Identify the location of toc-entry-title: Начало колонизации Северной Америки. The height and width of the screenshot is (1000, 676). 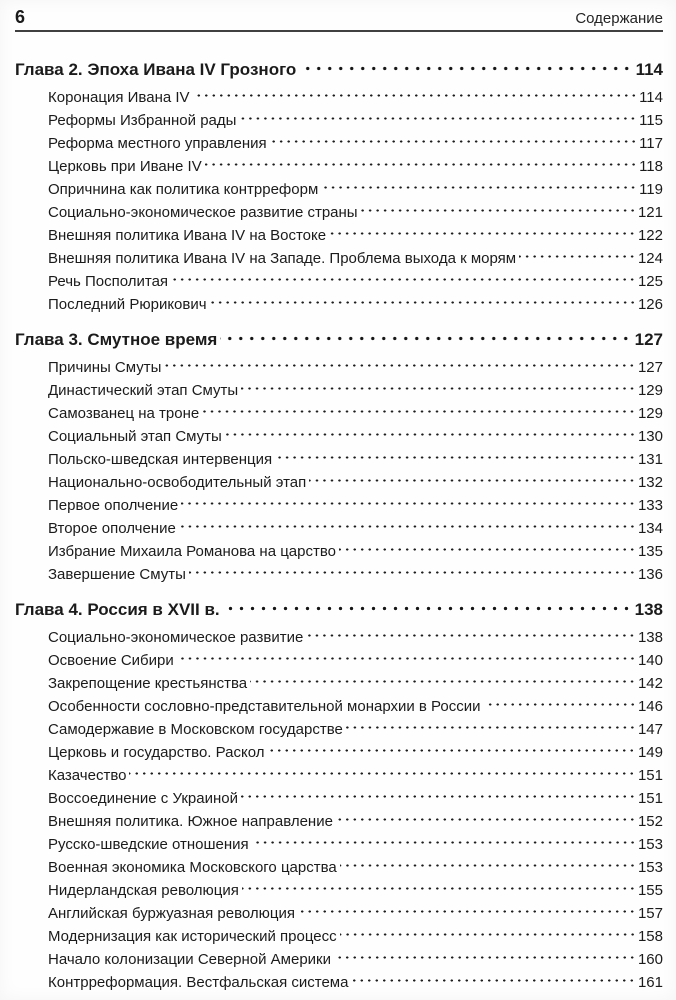
(189, 959).